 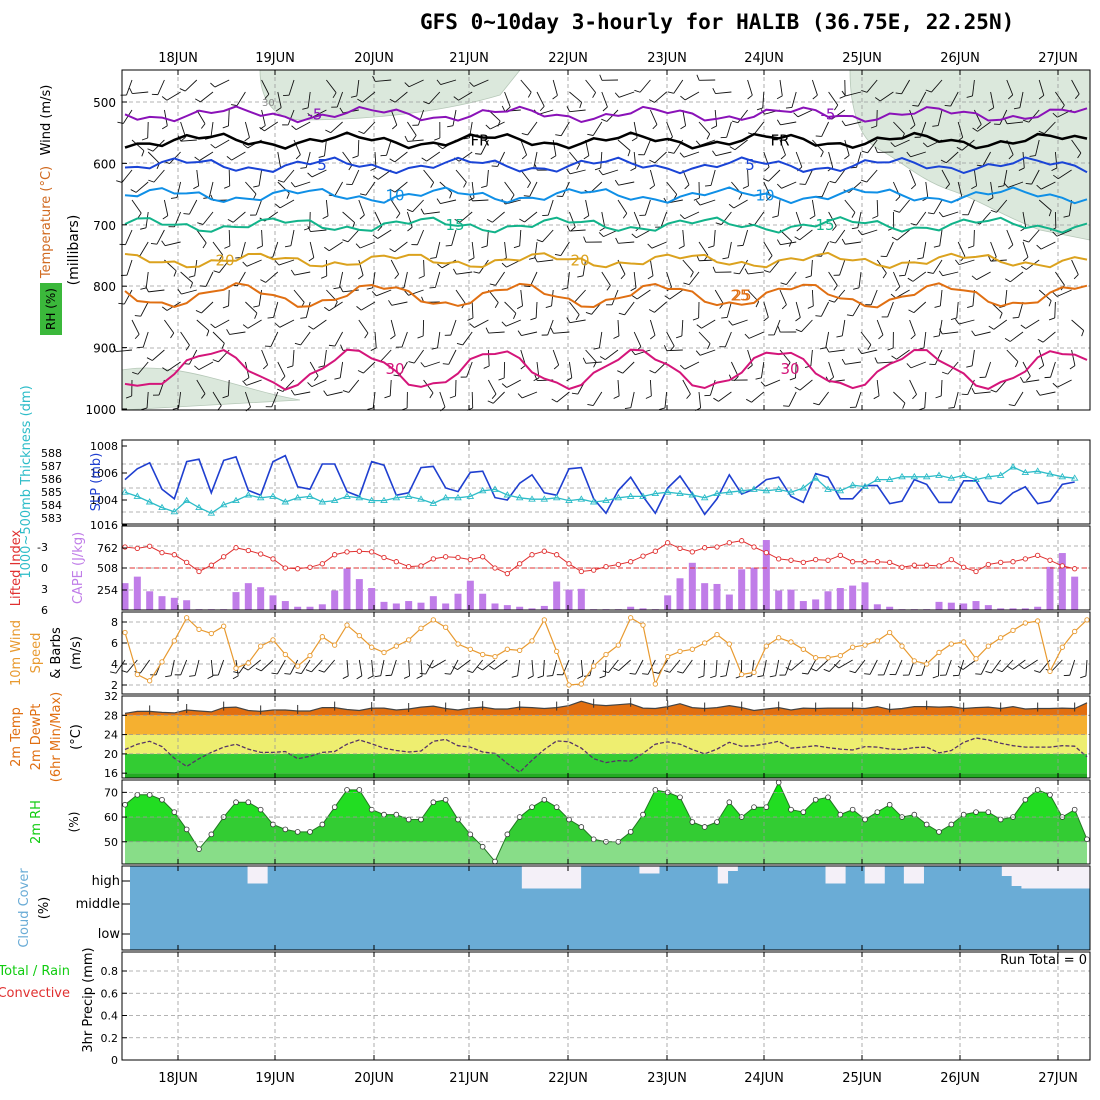 What do you see at coordinates (104, 287) in the screenshot?
I see `panel1-ytick-label-3: 800` at bounding box center [104, 287].